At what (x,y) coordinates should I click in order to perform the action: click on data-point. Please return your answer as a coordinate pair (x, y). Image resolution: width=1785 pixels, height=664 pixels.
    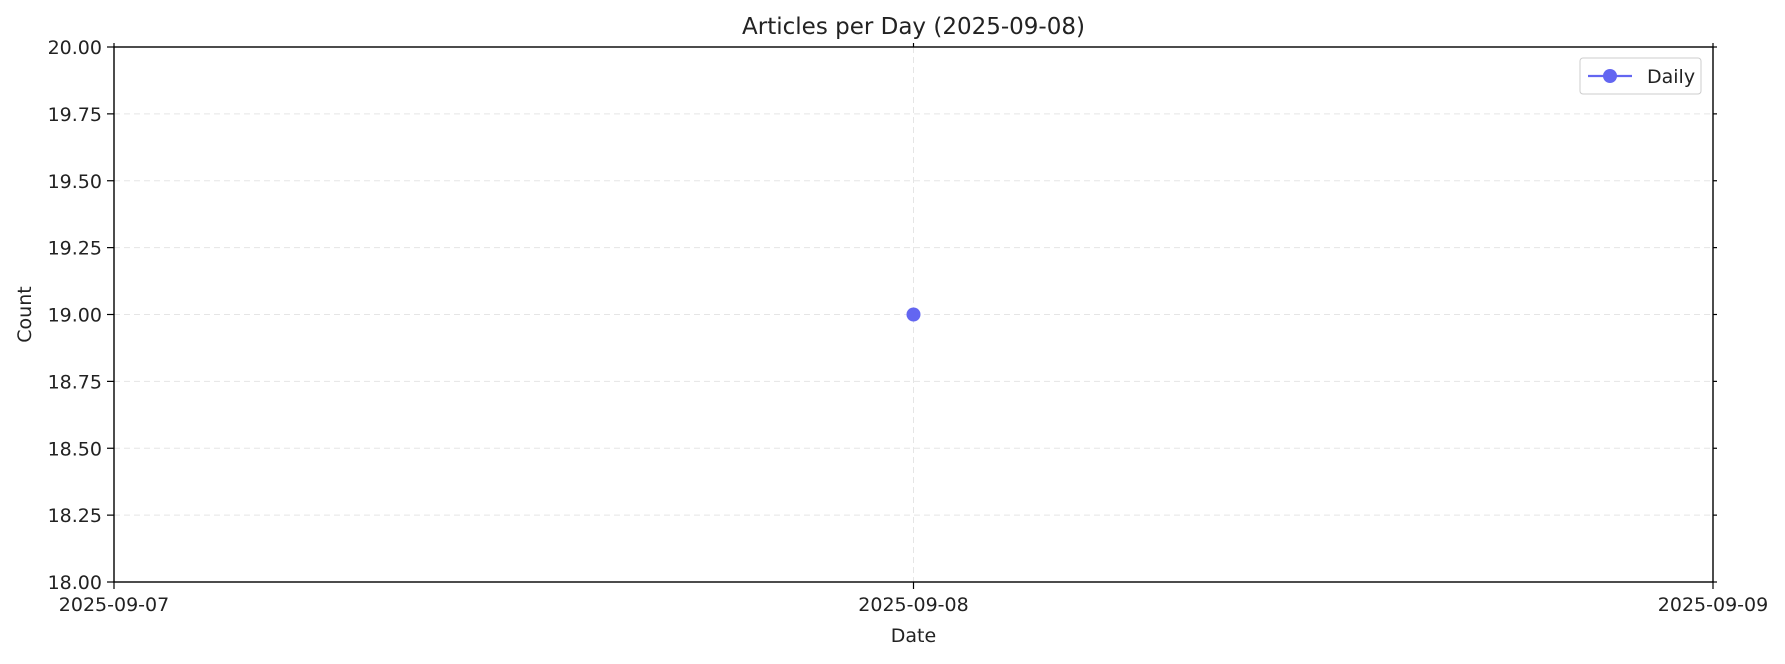
    Looking at the image, I should click on (913, 314).